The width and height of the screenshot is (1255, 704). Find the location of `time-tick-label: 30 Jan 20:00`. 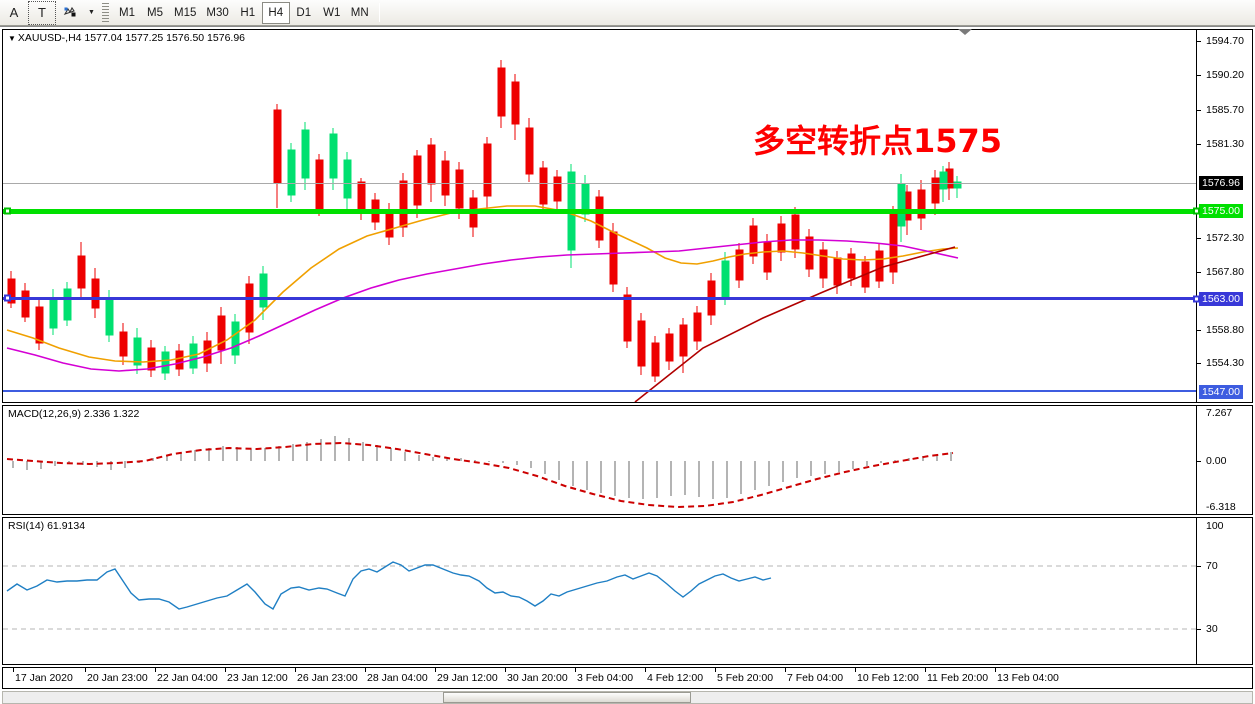

time-tick-label: 30 Jan 20:00 is located at coordinates (537, 678).